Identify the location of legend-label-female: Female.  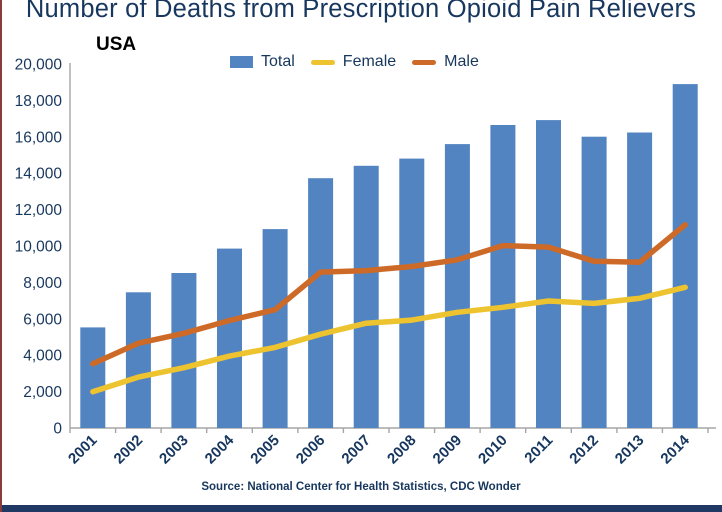
(369, 61).